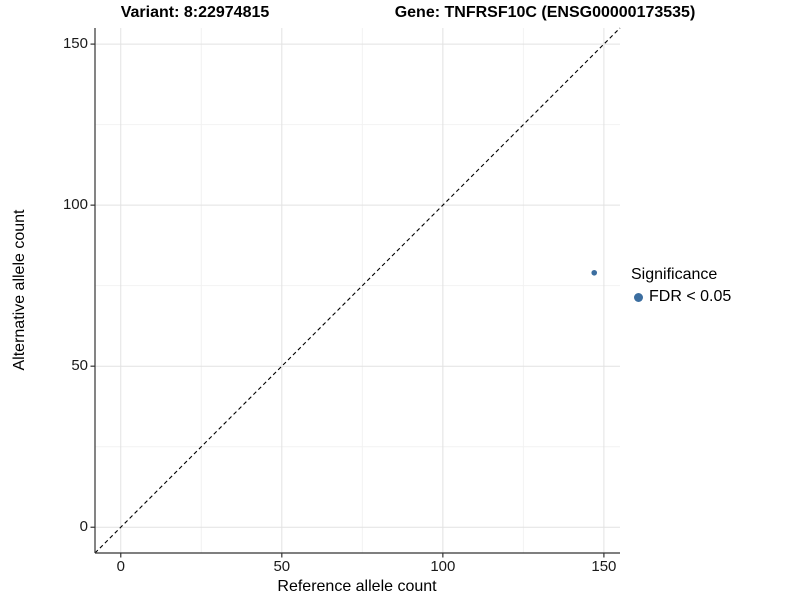 The width and height of the screenshot is (800, 600). Describe the element at coordinates (443, 566) in the screenshot. I see `x-tick-label: 100` at that location.